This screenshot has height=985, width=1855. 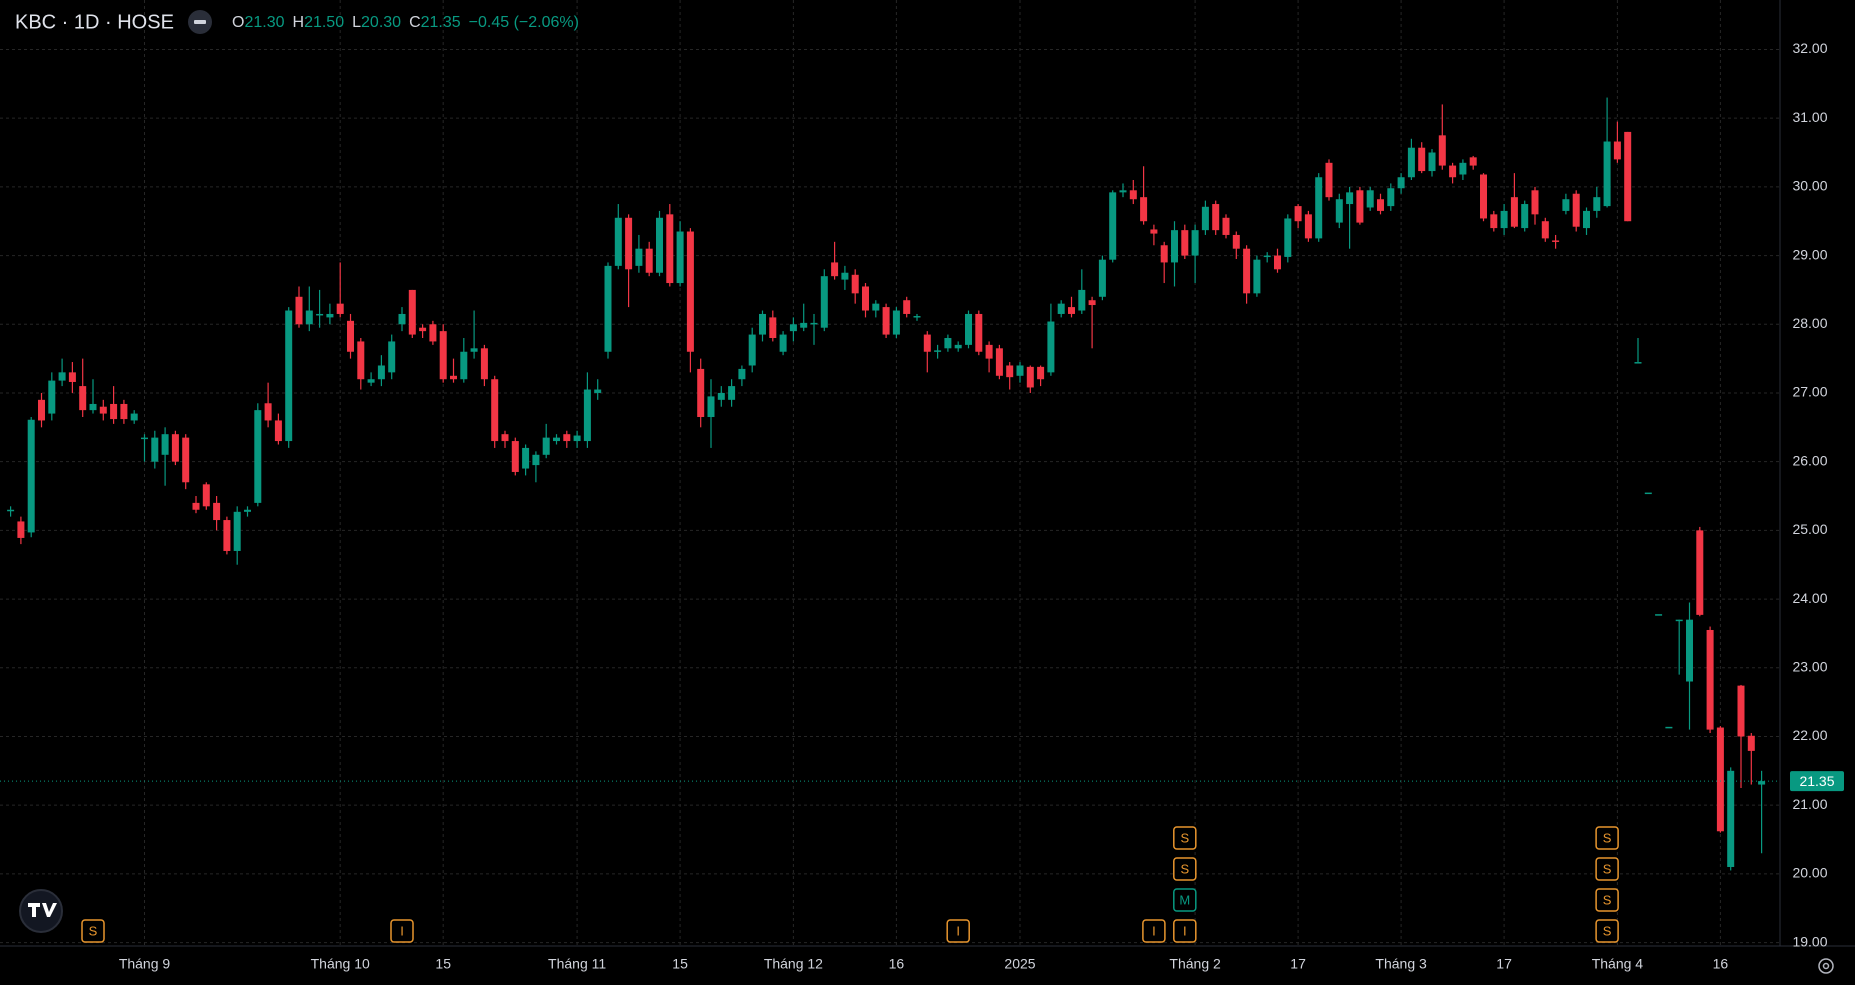 I want to click on tradingview-logo, so click(x=41, y=911).